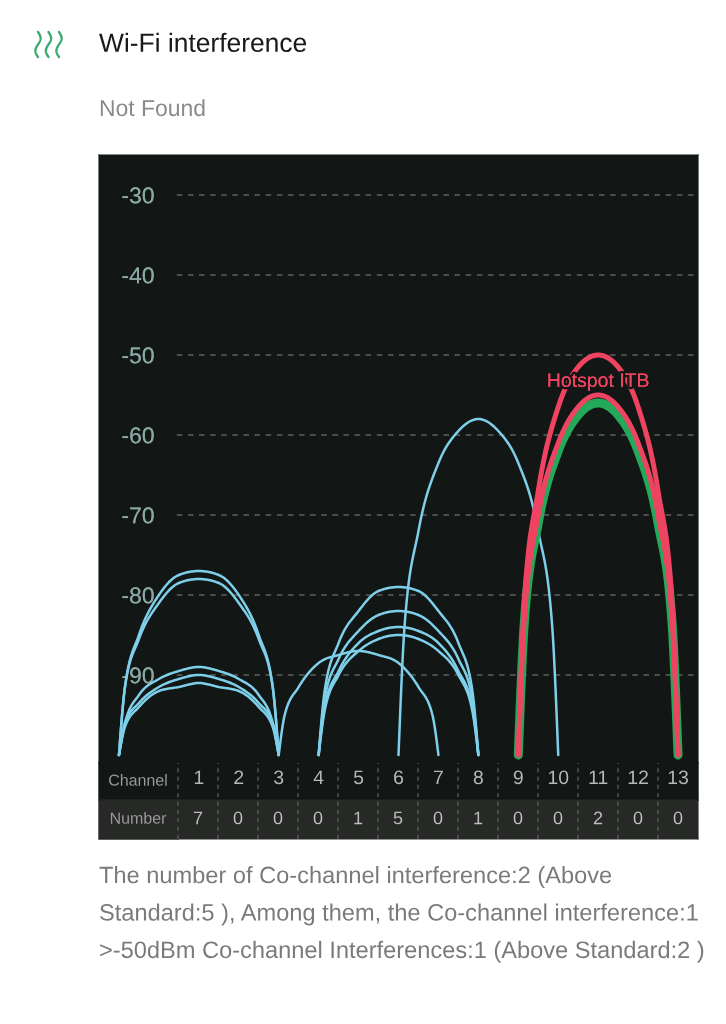 The height and width of the screenshot is (1024, 726). I want to click on x-tick-label: 11, so click(598, 777).